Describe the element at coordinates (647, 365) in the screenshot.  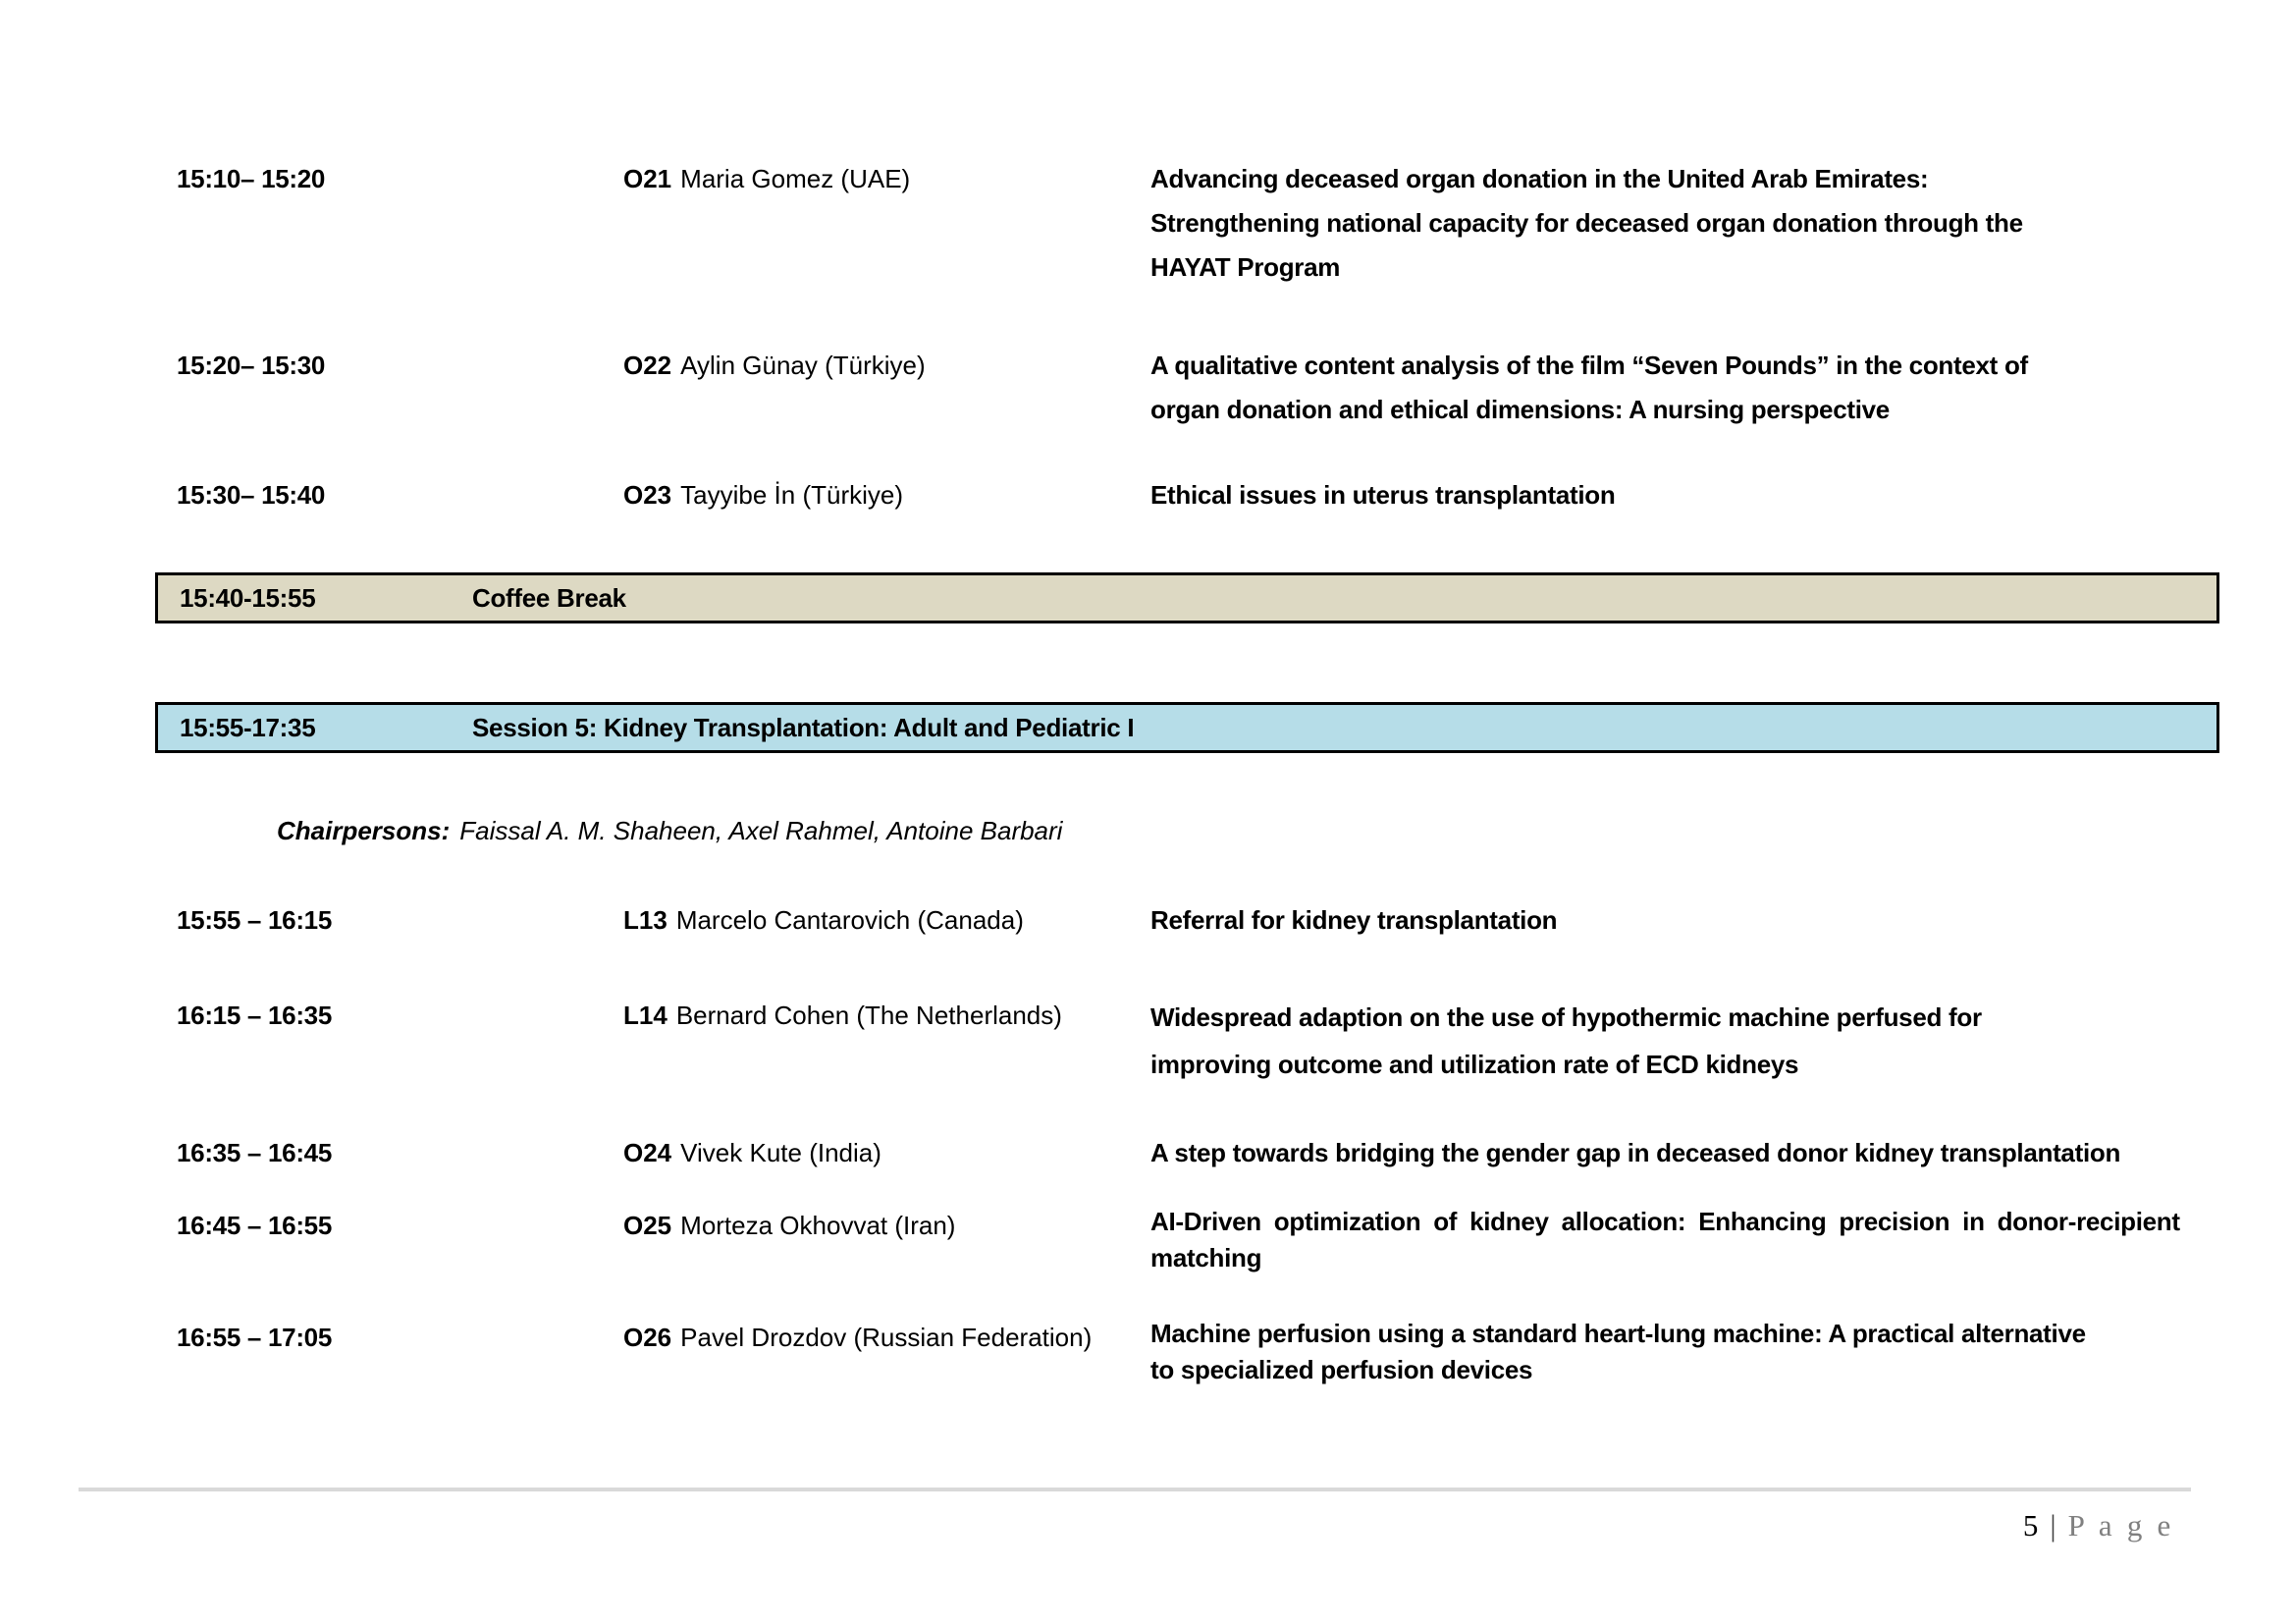
I see `presentation-code: O22` at that location.